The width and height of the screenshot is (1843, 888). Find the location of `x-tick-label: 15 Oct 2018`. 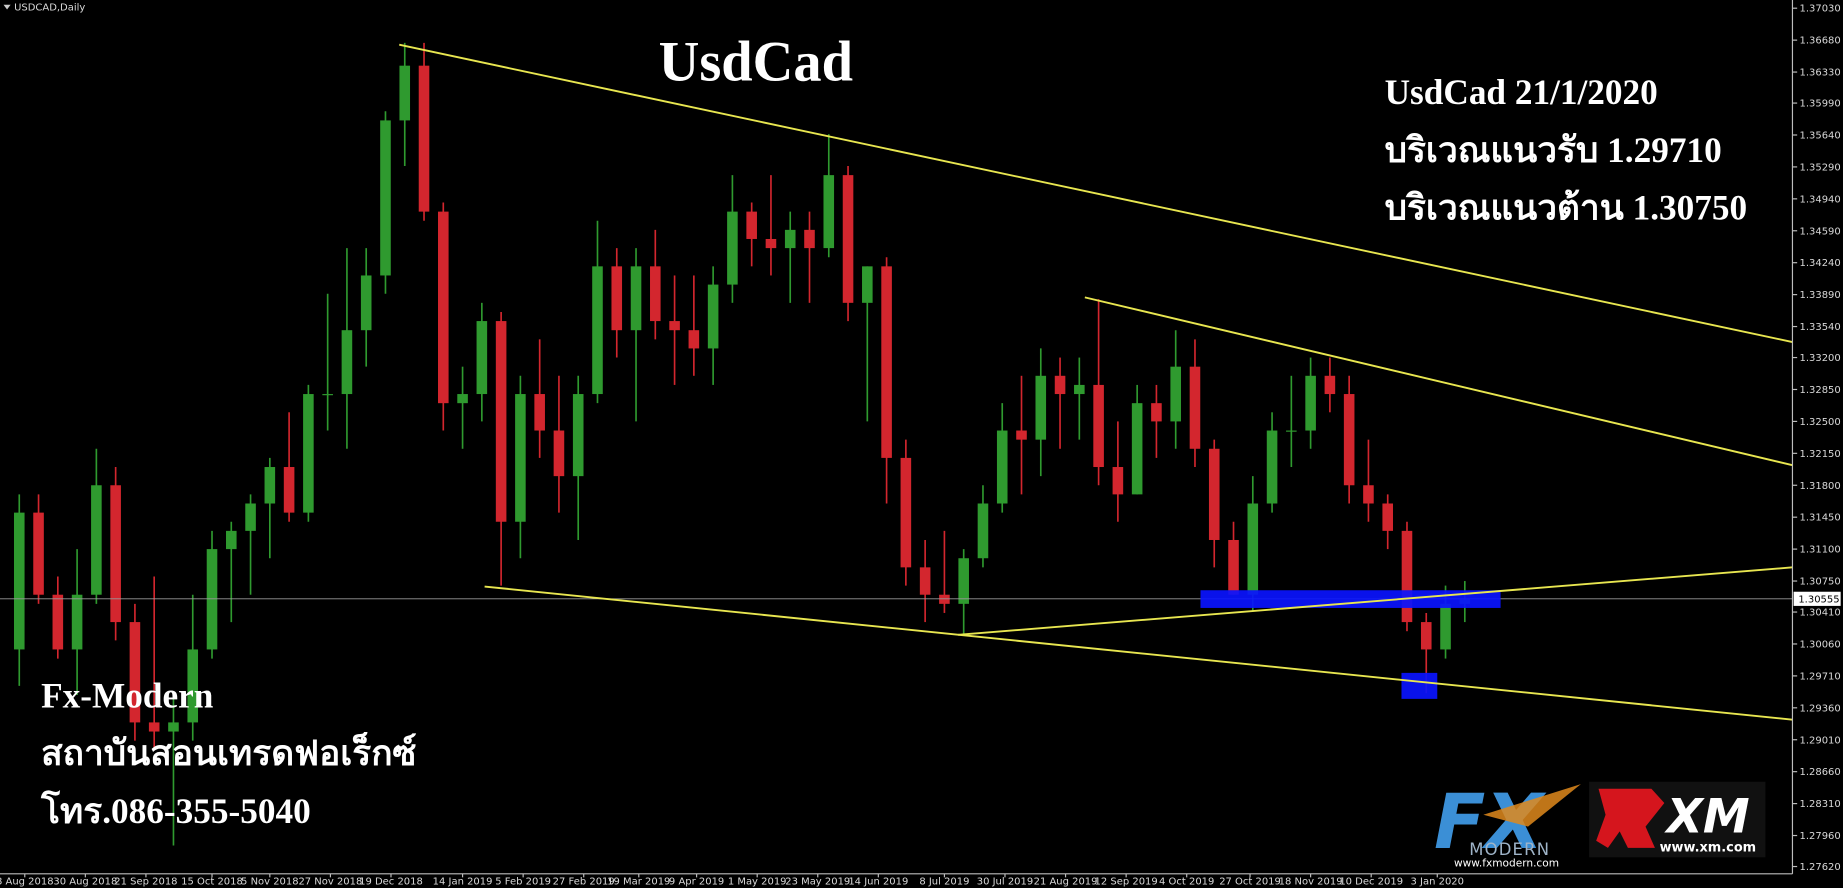

x-tick-label: 15 Oct 2018 is located at coordinates (212, 881).